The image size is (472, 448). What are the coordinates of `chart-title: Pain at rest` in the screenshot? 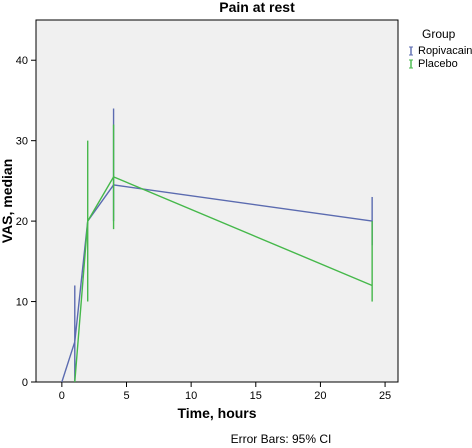 It's located at (257, 7).